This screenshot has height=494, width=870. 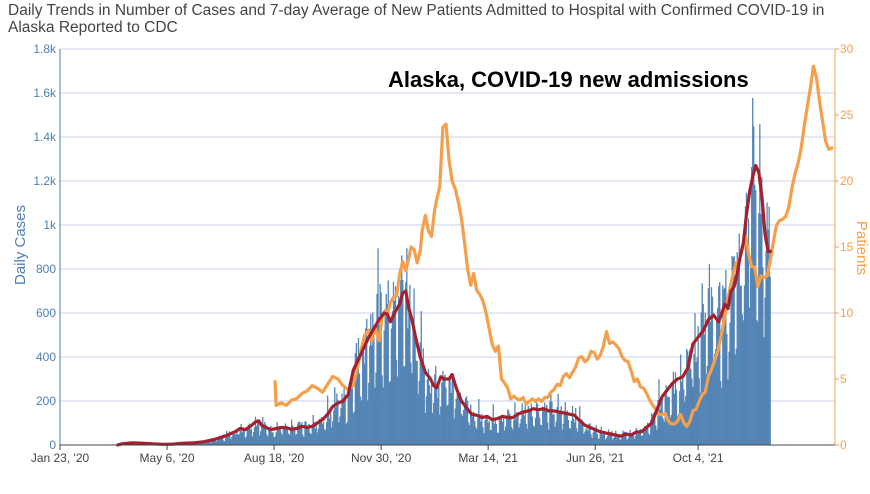 I want to click on x-tick-label: Jun 26, '21, so click(x=595, y=458).